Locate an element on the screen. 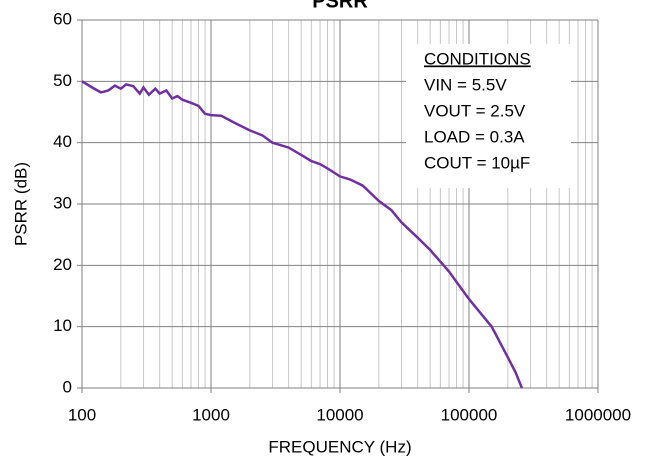 The image size is (660, 467). annotation-line: LOAD = 0.3A is located at coordinates (474, 136).